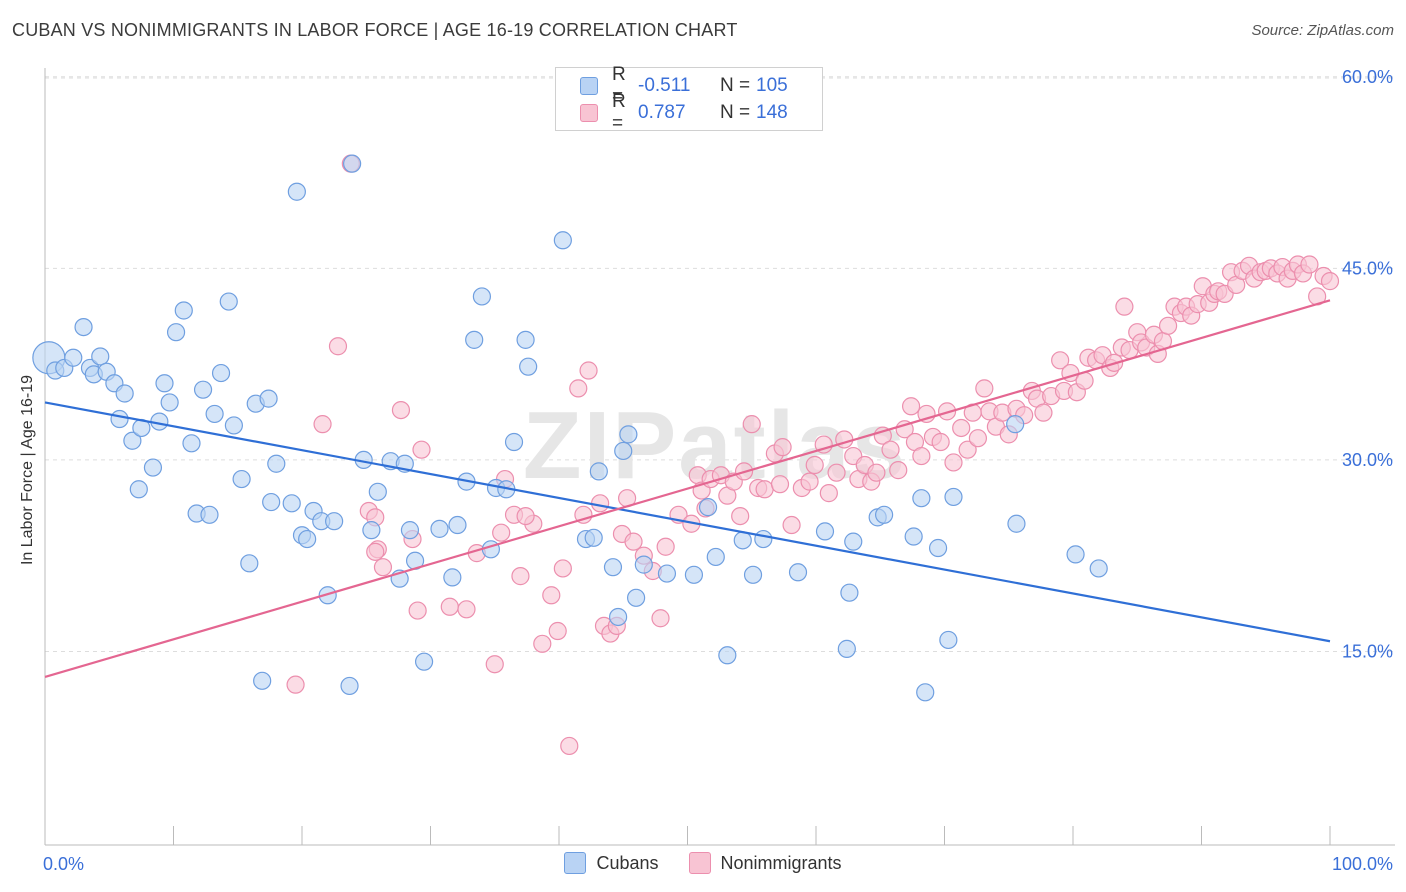 The image size is (1406, 892). I want to click on r-value: -0.511, so click(664, 85).